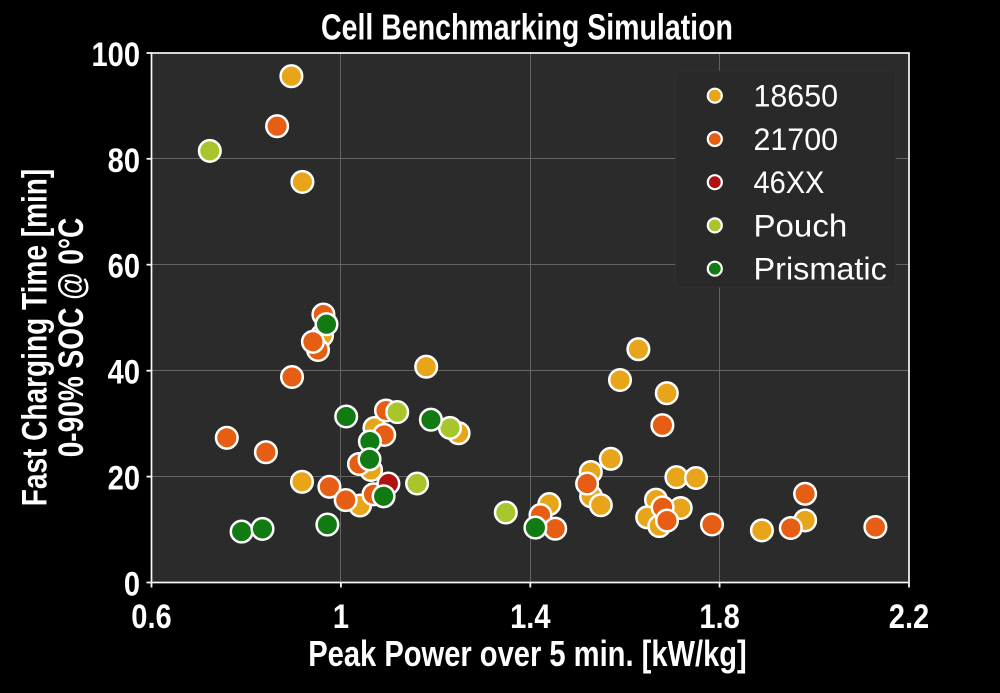  What do you see at coordinates (796, 96) in the screenshot?
I see `svg-text: 18650` at bounding box center [796, 96].